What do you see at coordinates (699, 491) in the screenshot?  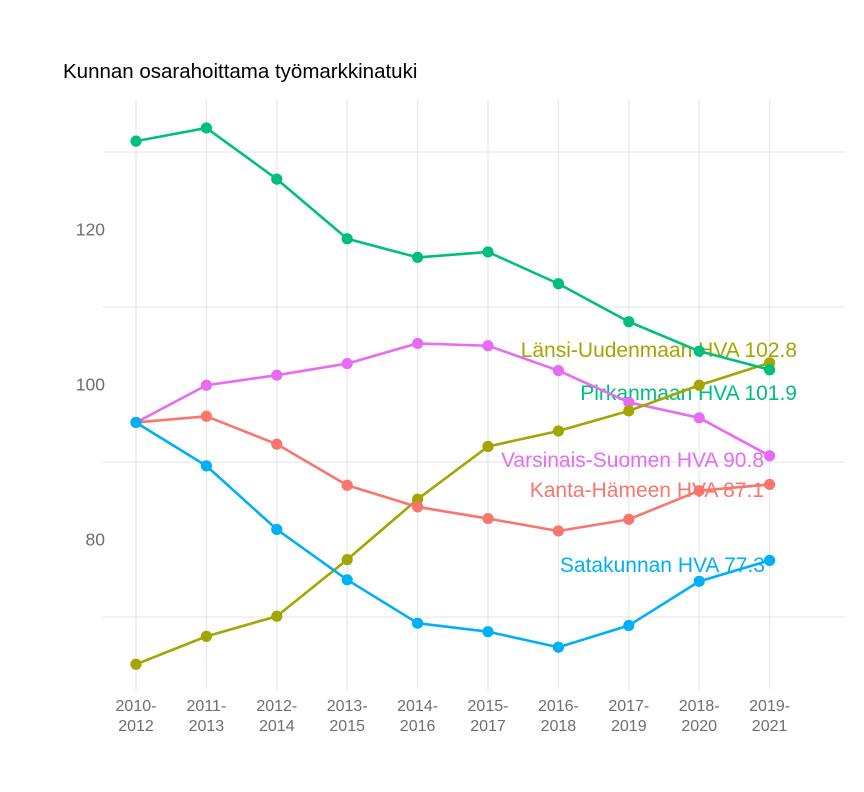 I see `data-point-kanta-h-meen-hva-2018-2020` at bounding box center [699, 491].